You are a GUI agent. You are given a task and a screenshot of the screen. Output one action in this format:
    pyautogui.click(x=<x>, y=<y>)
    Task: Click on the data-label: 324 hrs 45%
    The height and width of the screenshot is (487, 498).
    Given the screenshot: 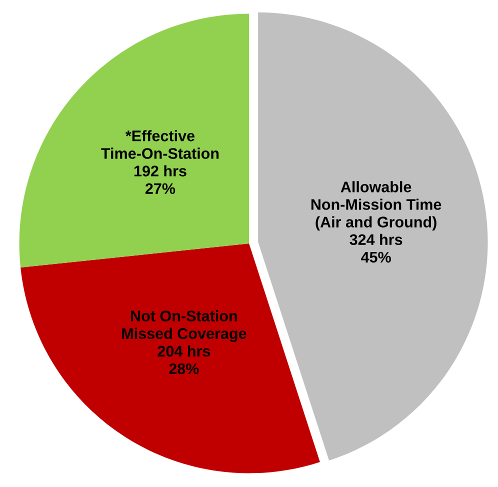 What is the action you would take?
    pyautogui.click(x=376, y=248)
    